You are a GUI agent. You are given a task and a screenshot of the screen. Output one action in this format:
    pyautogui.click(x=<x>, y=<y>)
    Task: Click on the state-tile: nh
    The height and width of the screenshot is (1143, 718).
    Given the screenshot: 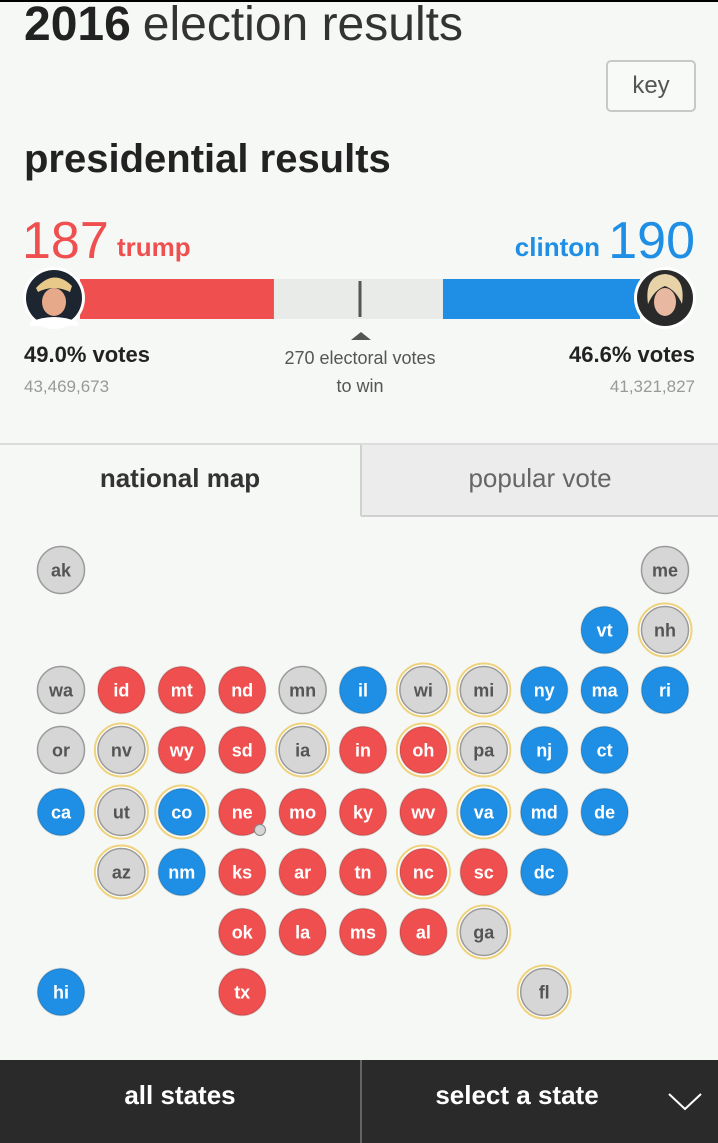 What is the action you would take?
    pyautogui.click(x=665, y=630)
    